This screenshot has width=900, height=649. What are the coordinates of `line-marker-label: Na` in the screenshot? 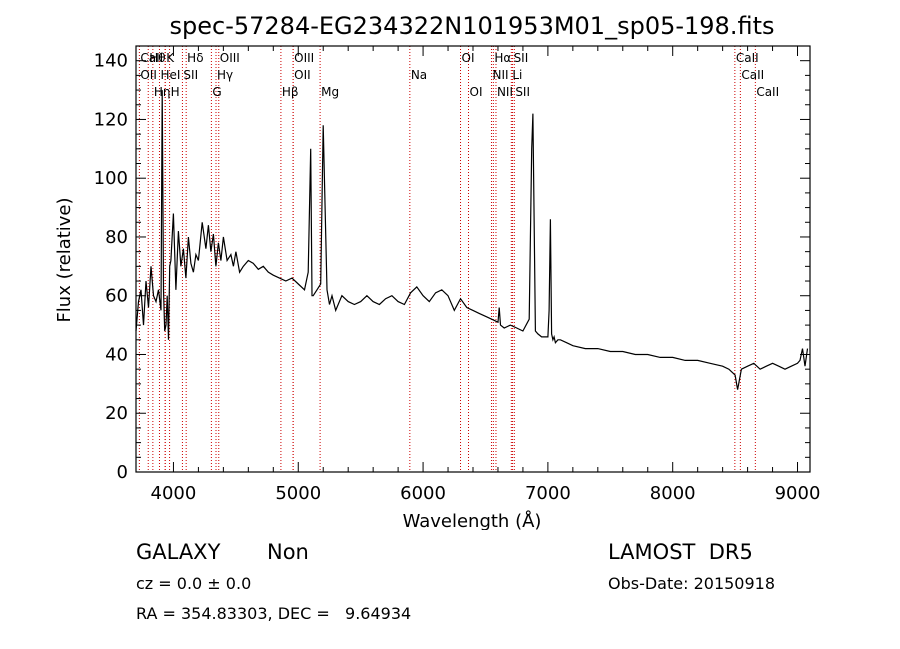 It's located at (419, 75).